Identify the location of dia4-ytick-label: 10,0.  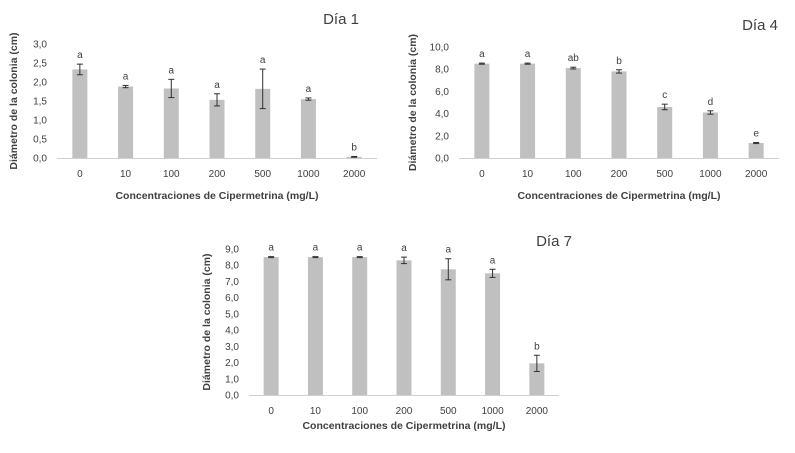
(440, 48).